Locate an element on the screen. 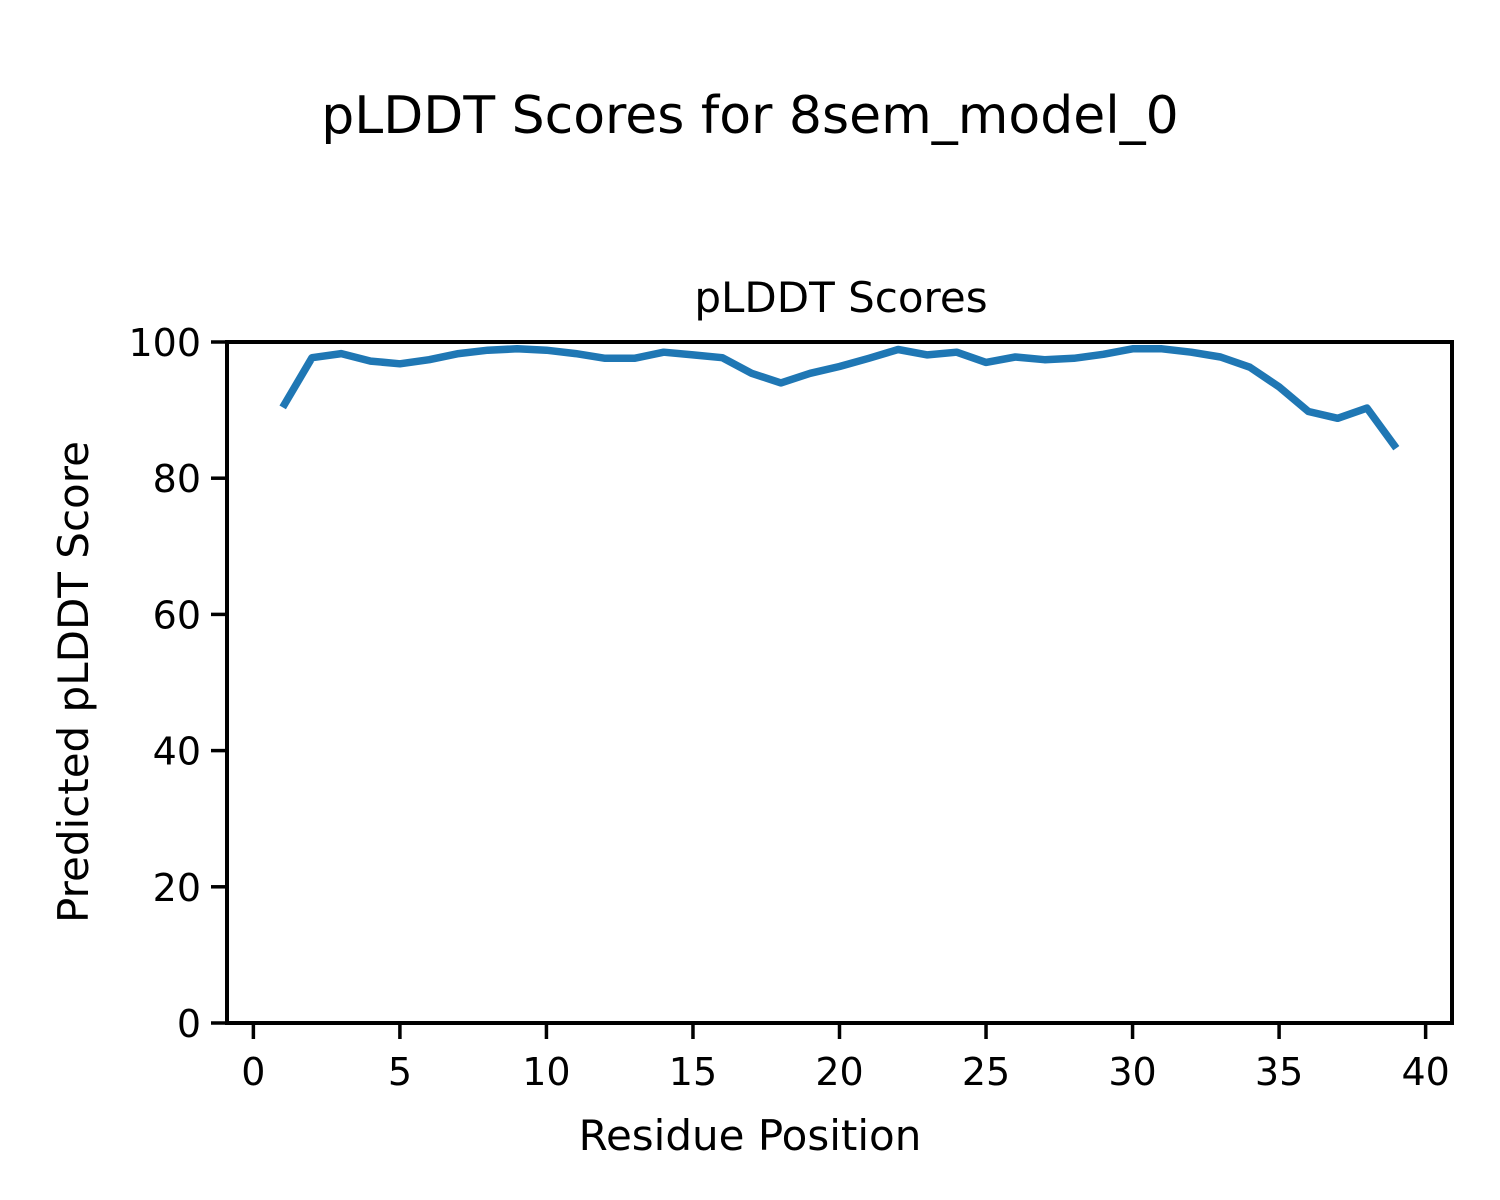 The height and width of the screenshot is (1200, 1500). y-tick-label: 60 is located at coordinates (177, 615).